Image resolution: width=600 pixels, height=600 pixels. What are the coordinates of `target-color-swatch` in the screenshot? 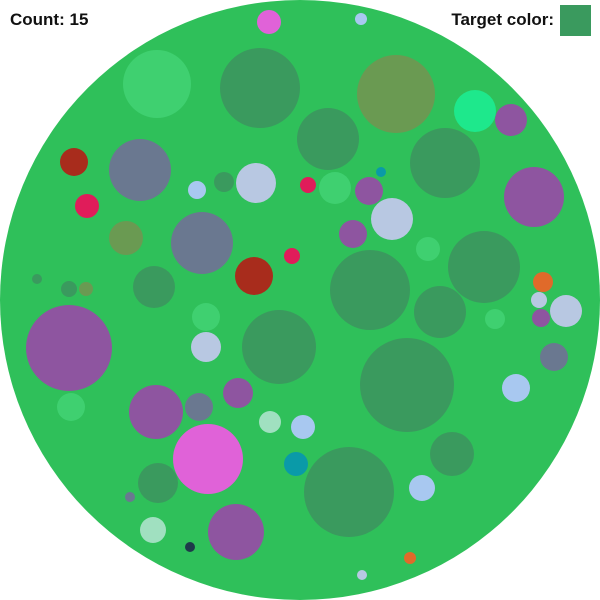 It's located at (575, 20).